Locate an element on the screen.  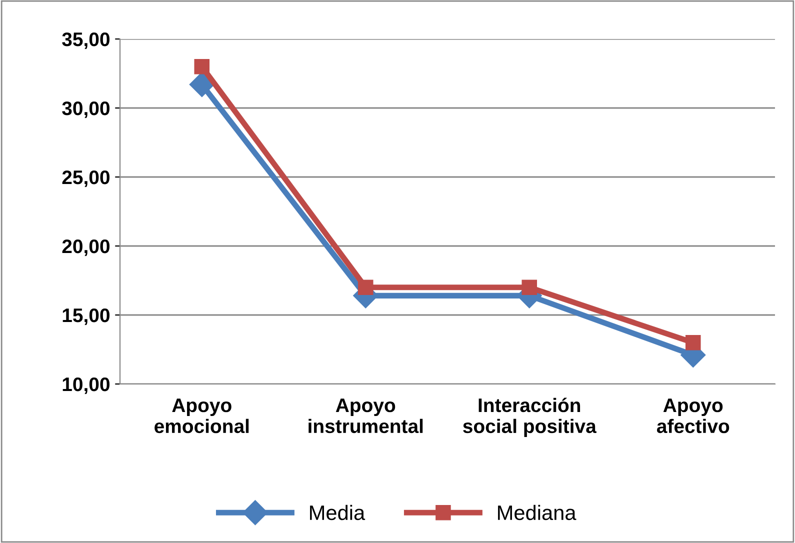
y-tick-label: 30,00 is located at coordinates (86, 109).